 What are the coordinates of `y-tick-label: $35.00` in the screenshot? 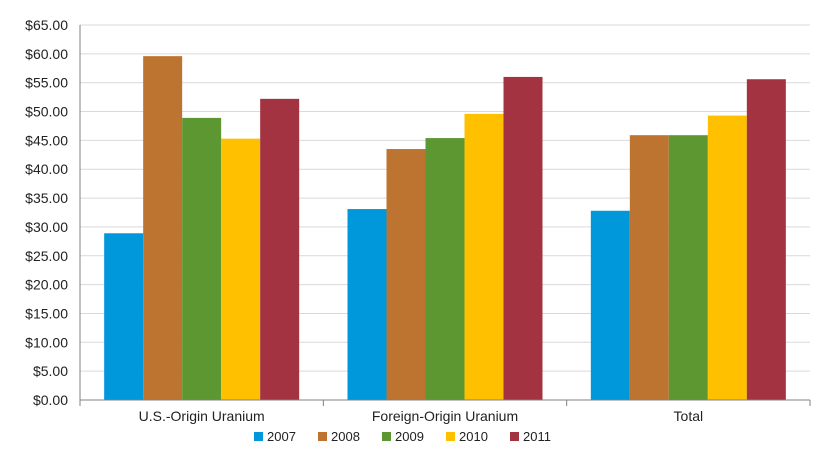 It's located at (46, 198).